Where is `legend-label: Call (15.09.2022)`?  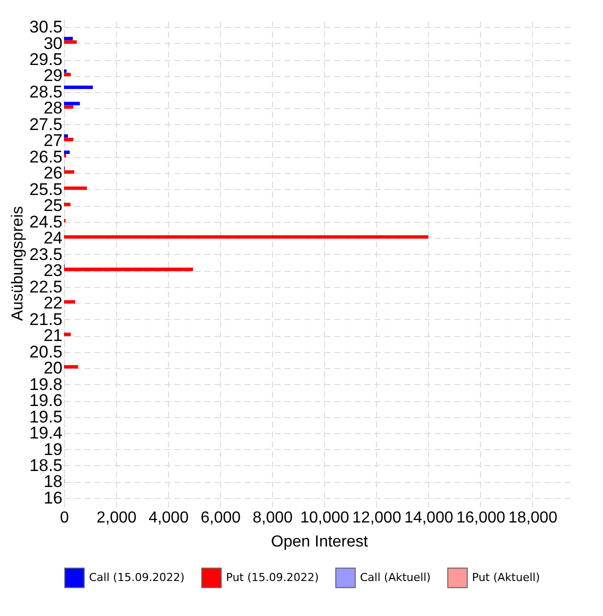
legend-label: Call (15.09.2022) is located at coordinates (137, 577).